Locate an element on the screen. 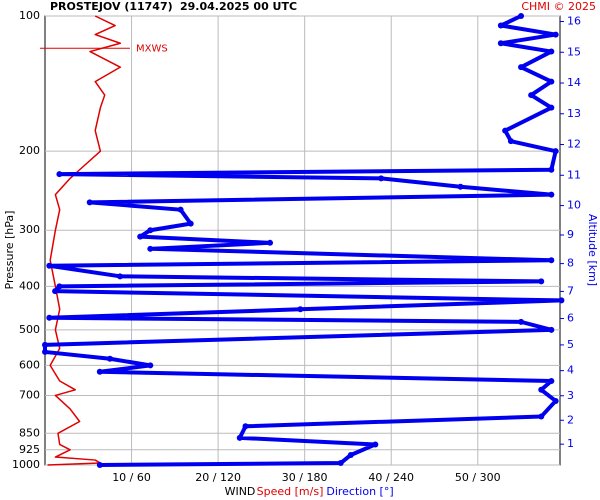 This screenshot has width=600, height=500. y2-tick-label: 11 is located at coordinates (574, 174).